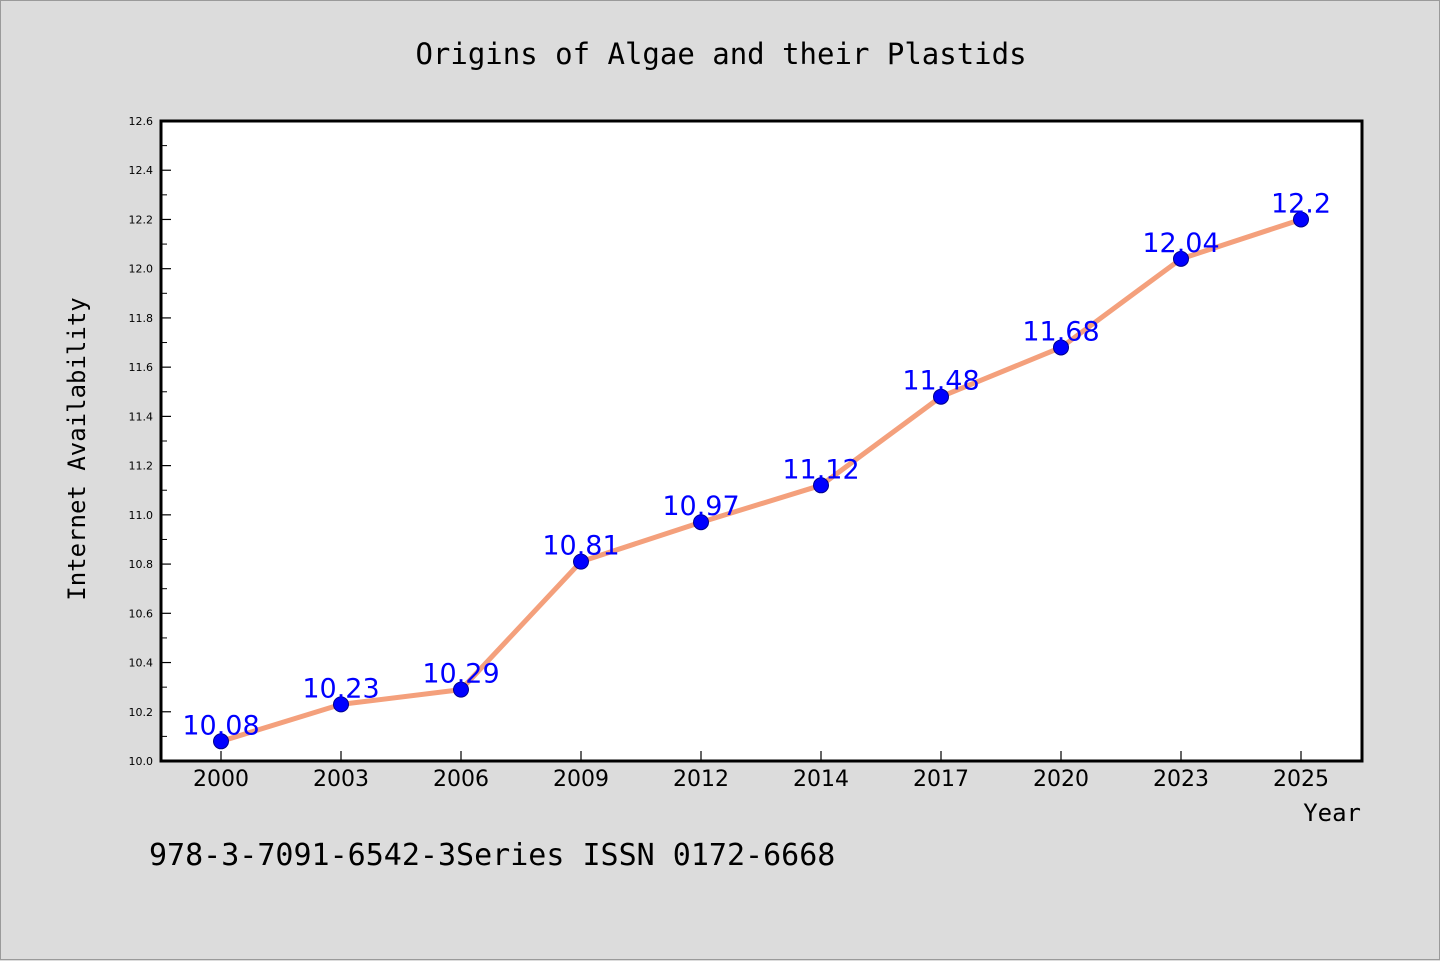  Describe the element at coordinates (141, 712) in the screenshot. I see `y-tick-label: 10.2` at that location.